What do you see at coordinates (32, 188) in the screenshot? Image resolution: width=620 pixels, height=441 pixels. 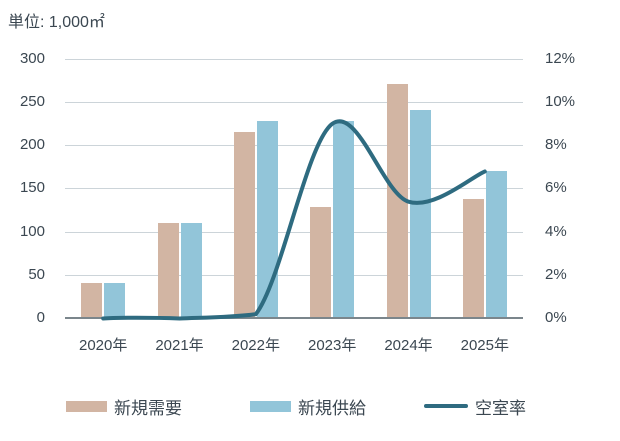 I see `left-axis-tick: 150` at bounding box center [32, 188].